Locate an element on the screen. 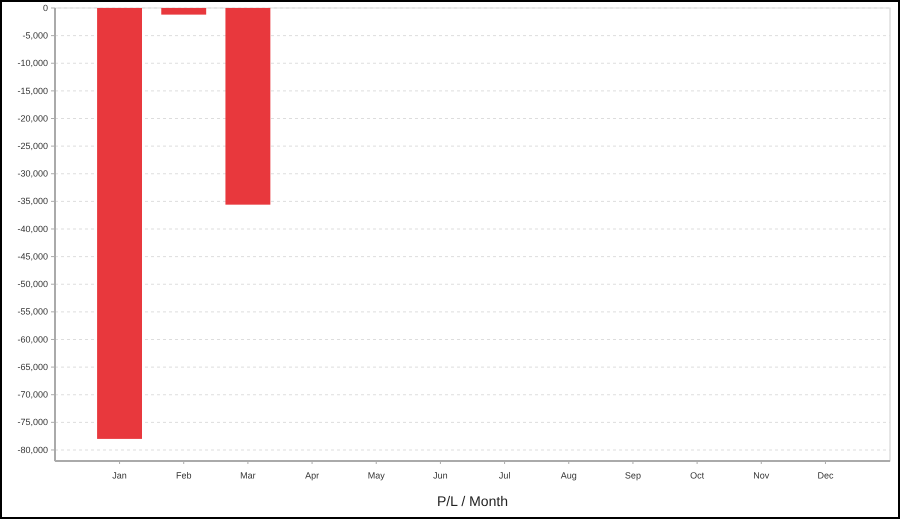  y-tick-label: -10,000 is located at coordinates (32, 63).